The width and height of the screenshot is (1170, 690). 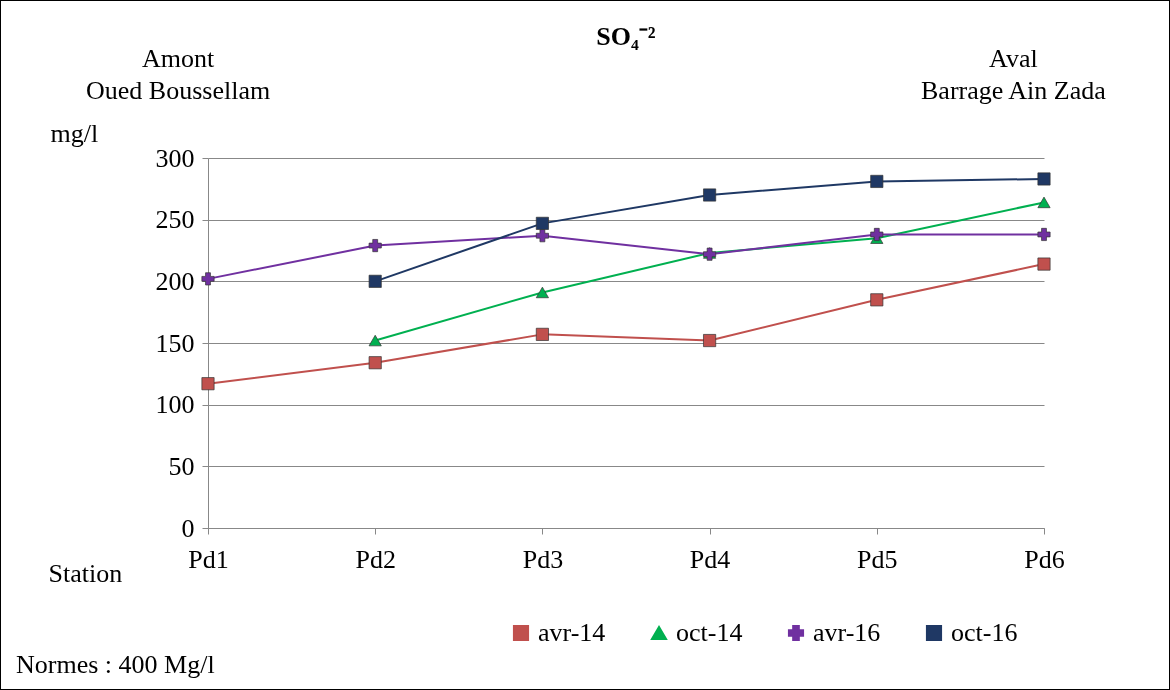 What do you see at coordinates (709, 632) in the screenshot?
I see `legend-label: oct-14` at bounding box center [709, 632].